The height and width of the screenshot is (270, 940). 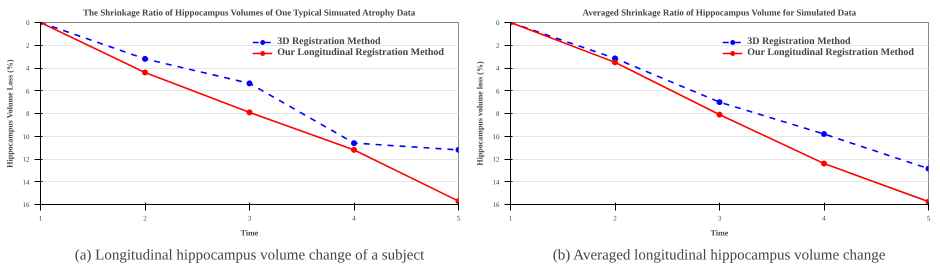 I want to click on text: (b) Averaged longitudinal hippocampus volume change, so click(x=719, y=256).